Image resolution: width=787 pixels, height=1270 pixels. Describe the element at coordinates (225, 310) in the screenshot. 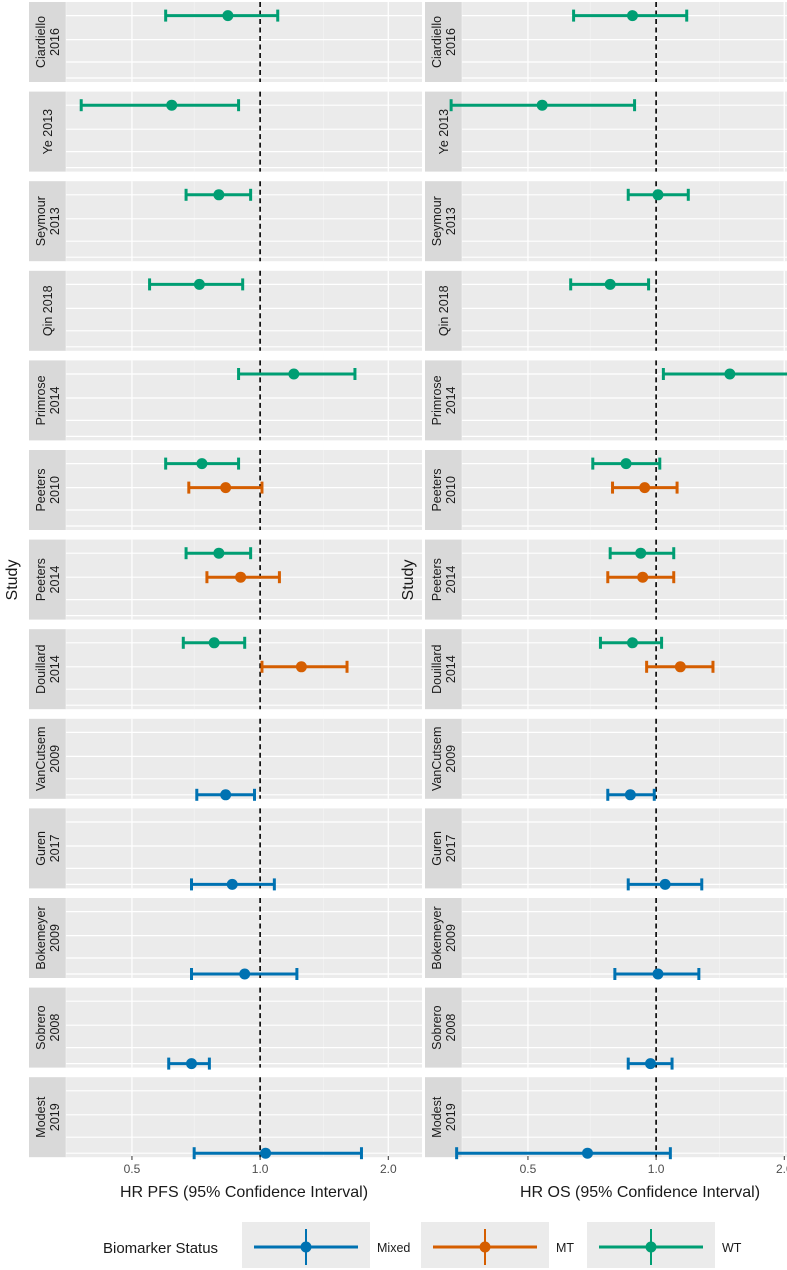

I see `facet-3: Qin 2018` at that location.